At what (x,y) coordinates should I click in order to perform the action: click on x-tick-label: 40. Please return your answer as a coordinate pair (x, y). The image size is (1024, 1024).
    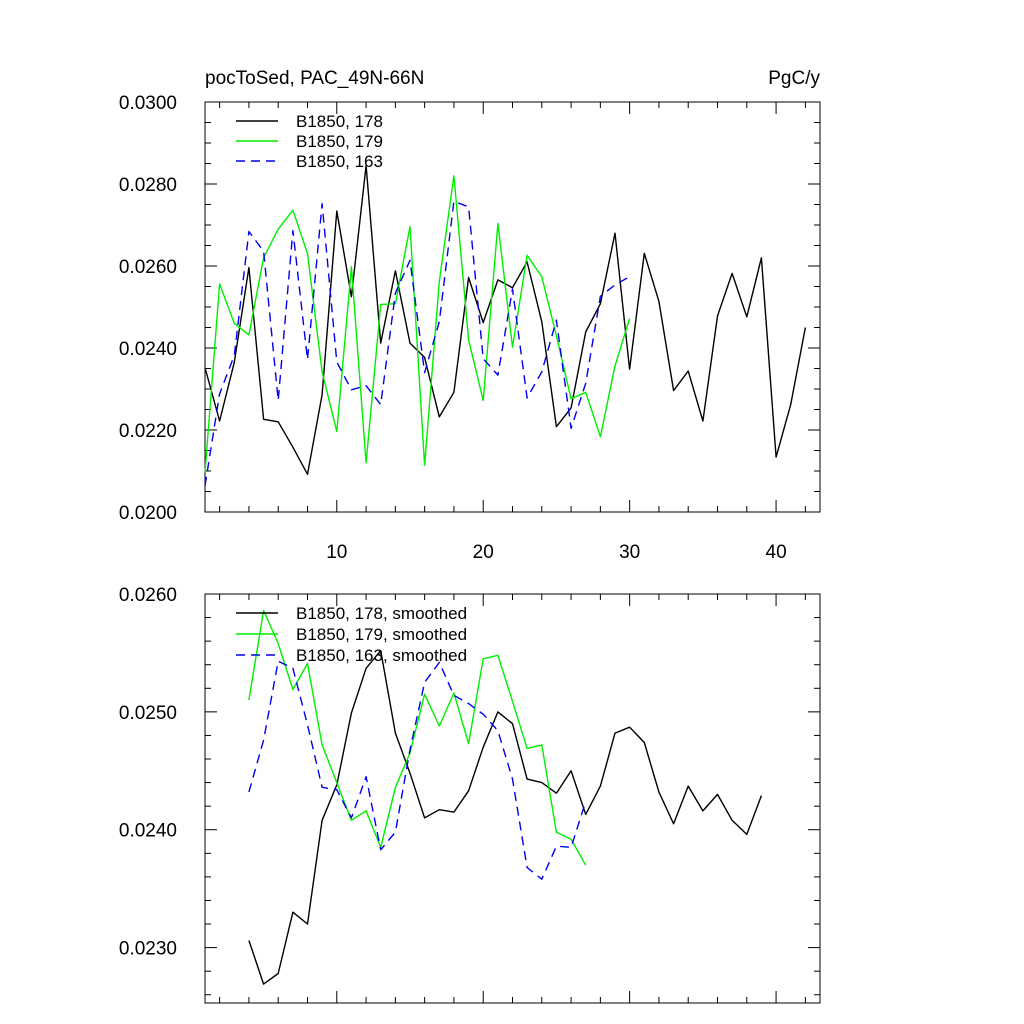
    Looking at the image, I should click on (776, 552).